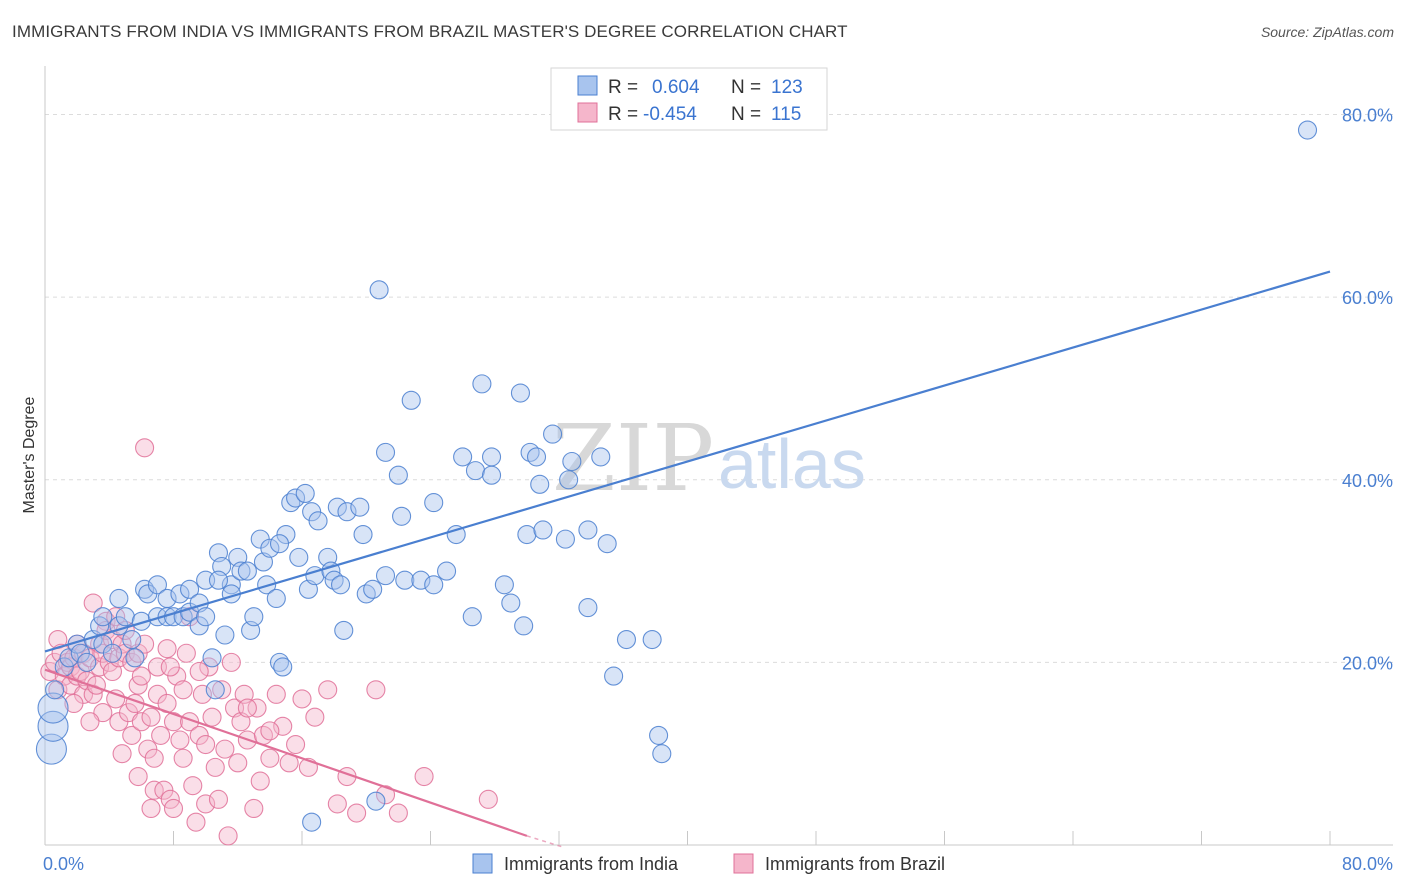 This screenshot has height=892, width=1406. I want to click on watermark: ZIP atlas, so click(709, 458).